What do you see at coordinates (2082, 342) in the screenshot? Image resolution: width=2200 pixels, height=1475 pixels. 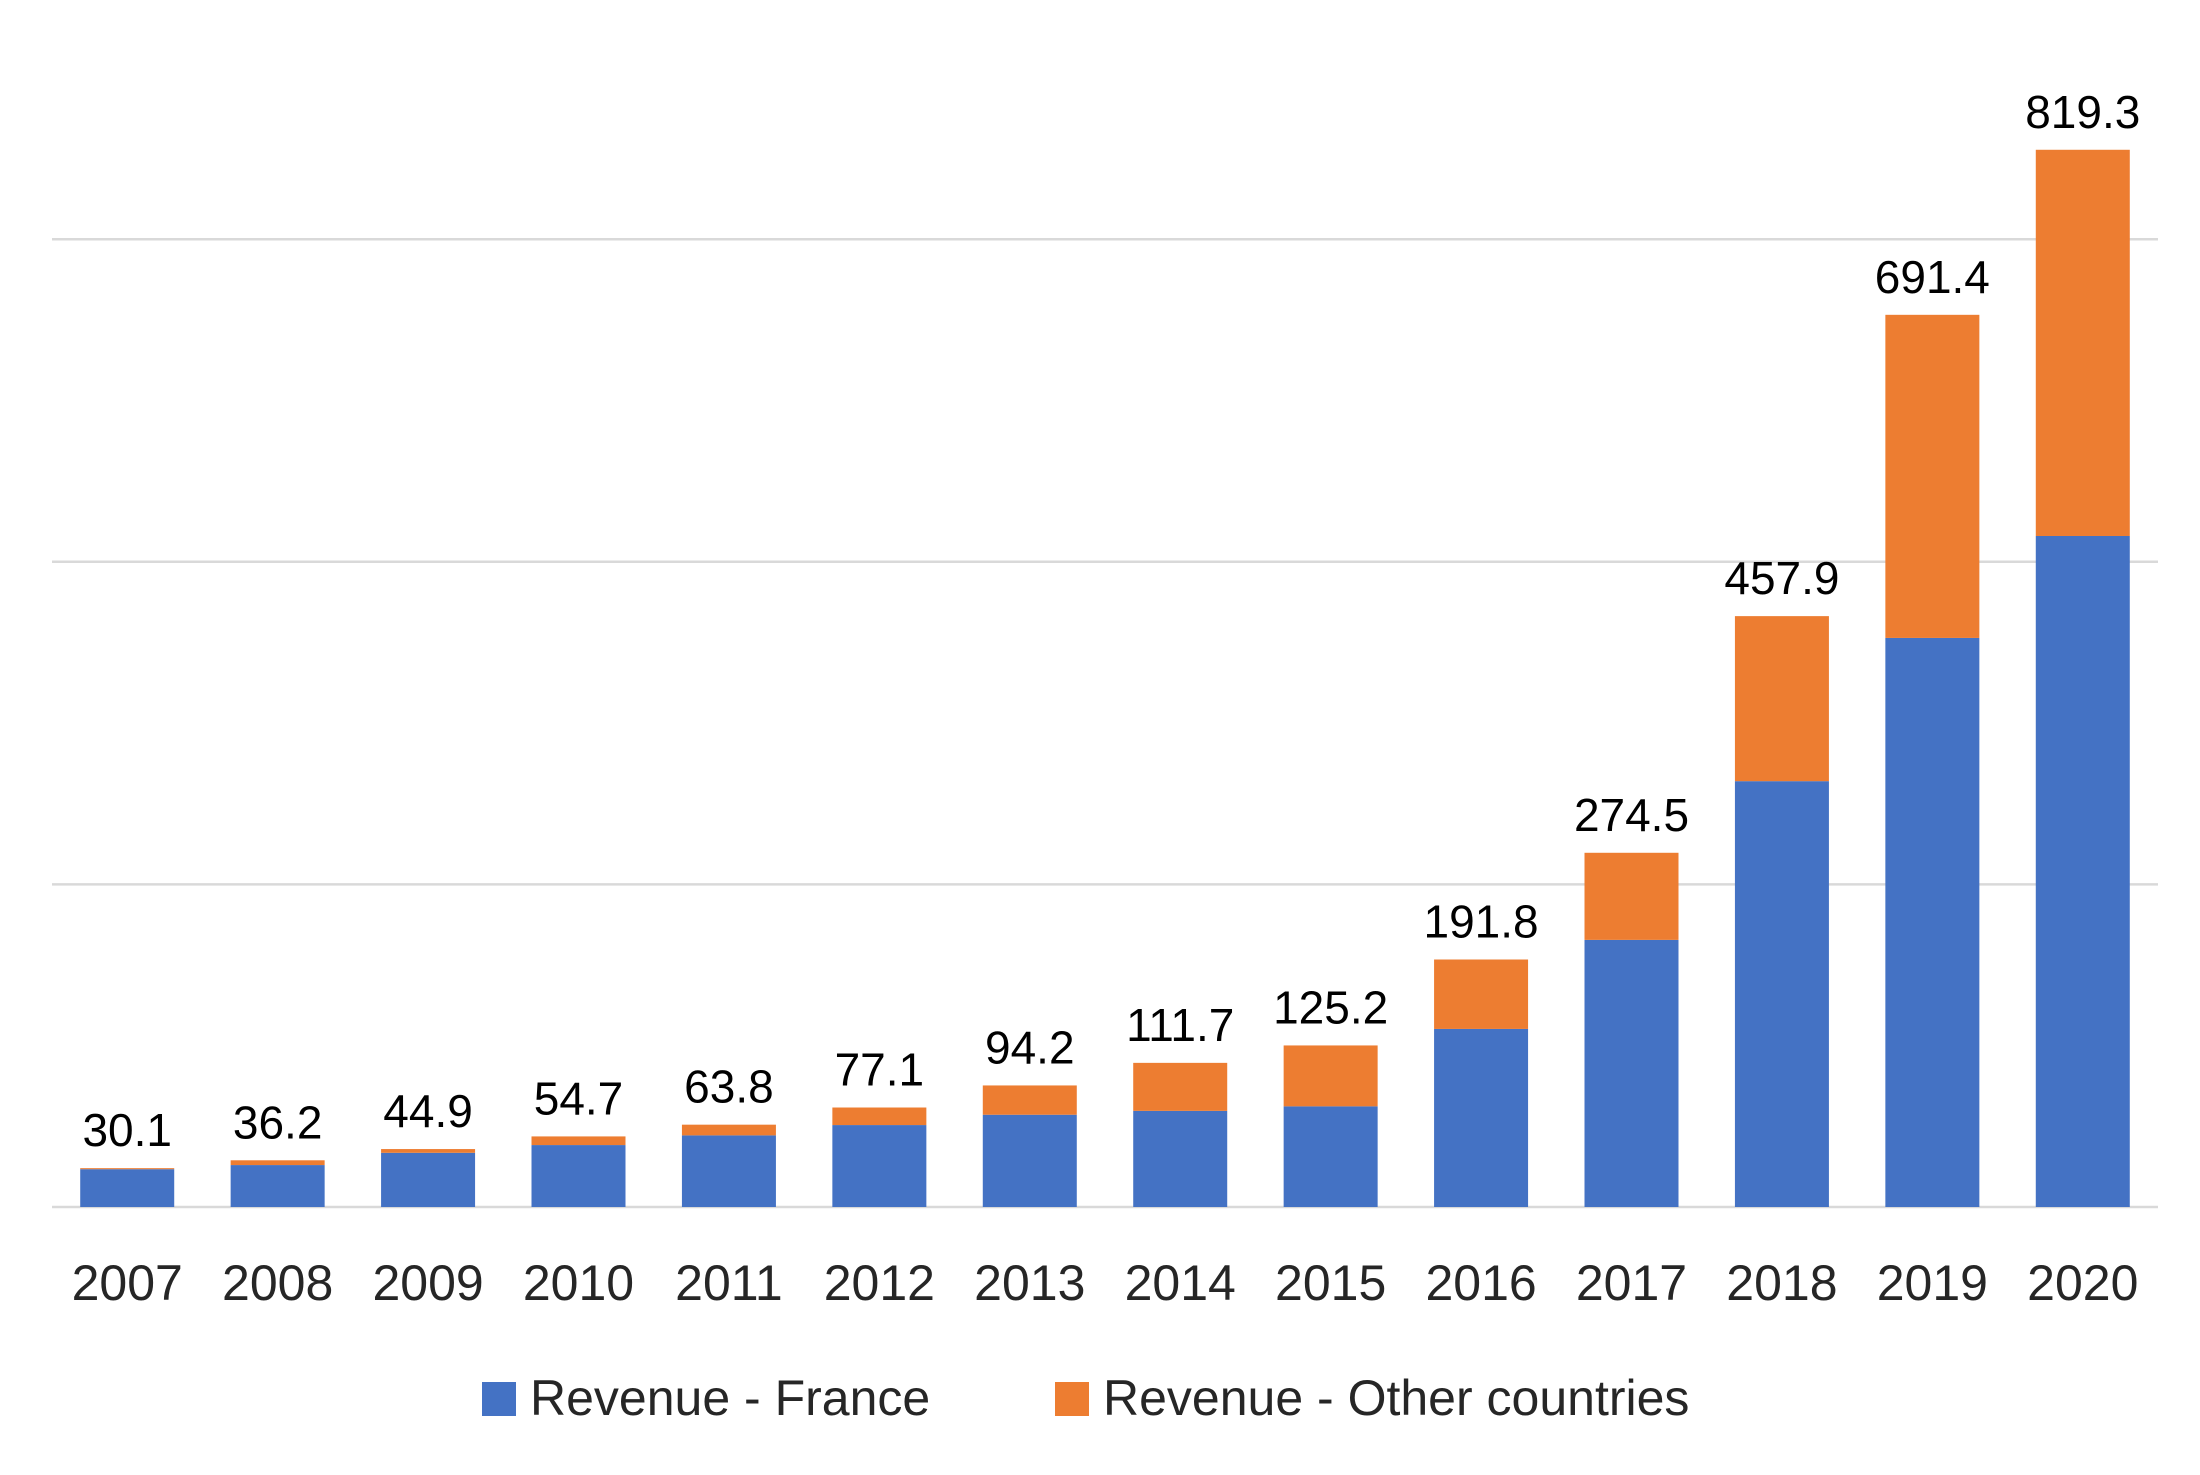 I see `bar-2020-other-countries` at bounding box center [2082, 342].